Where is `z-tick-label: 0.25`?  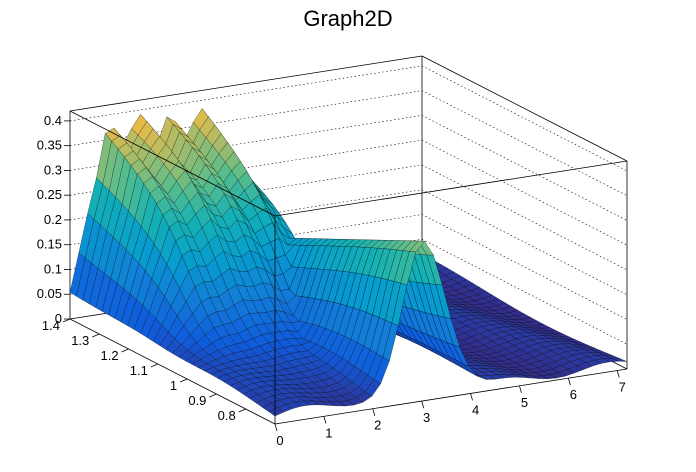
z-tick-label: 0.25 is located at coordinates (49, 194).